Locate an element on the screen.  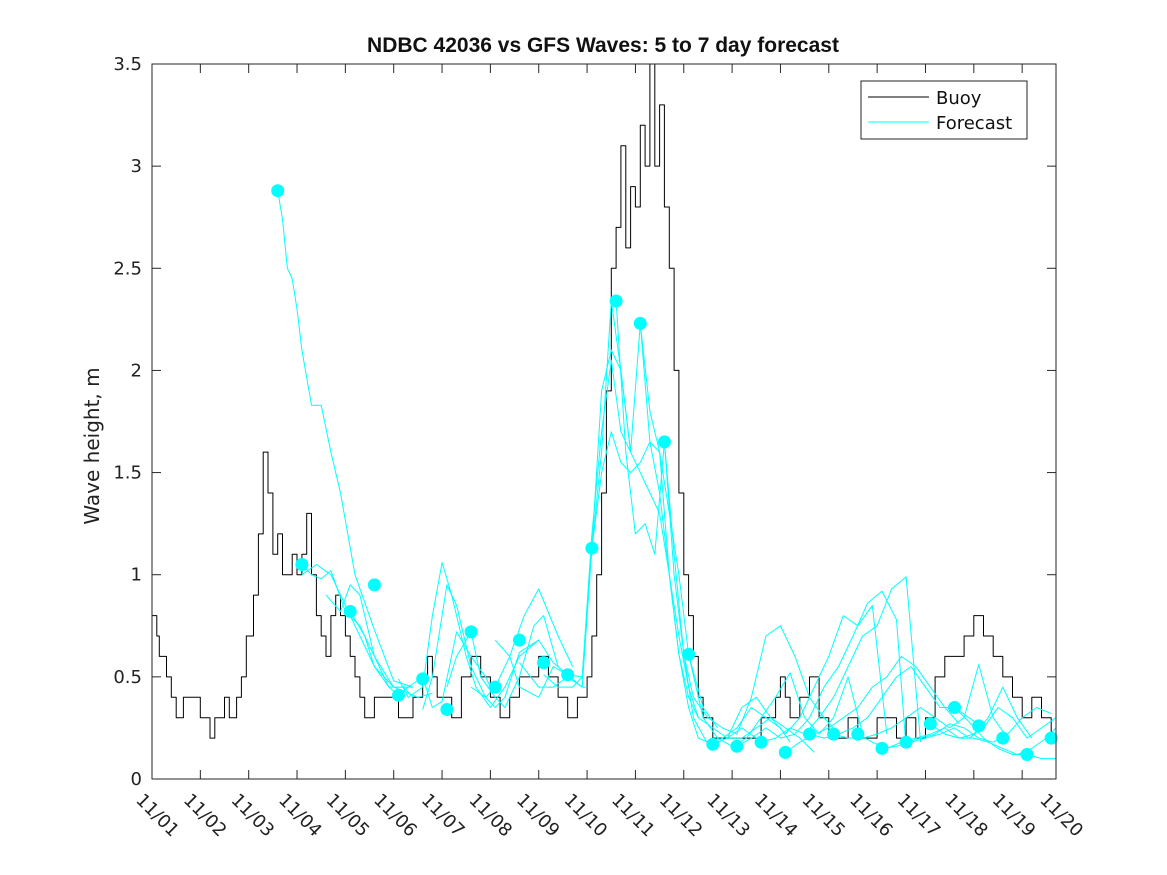
y-tick-label: 2 is located at coordinates (136, 370).